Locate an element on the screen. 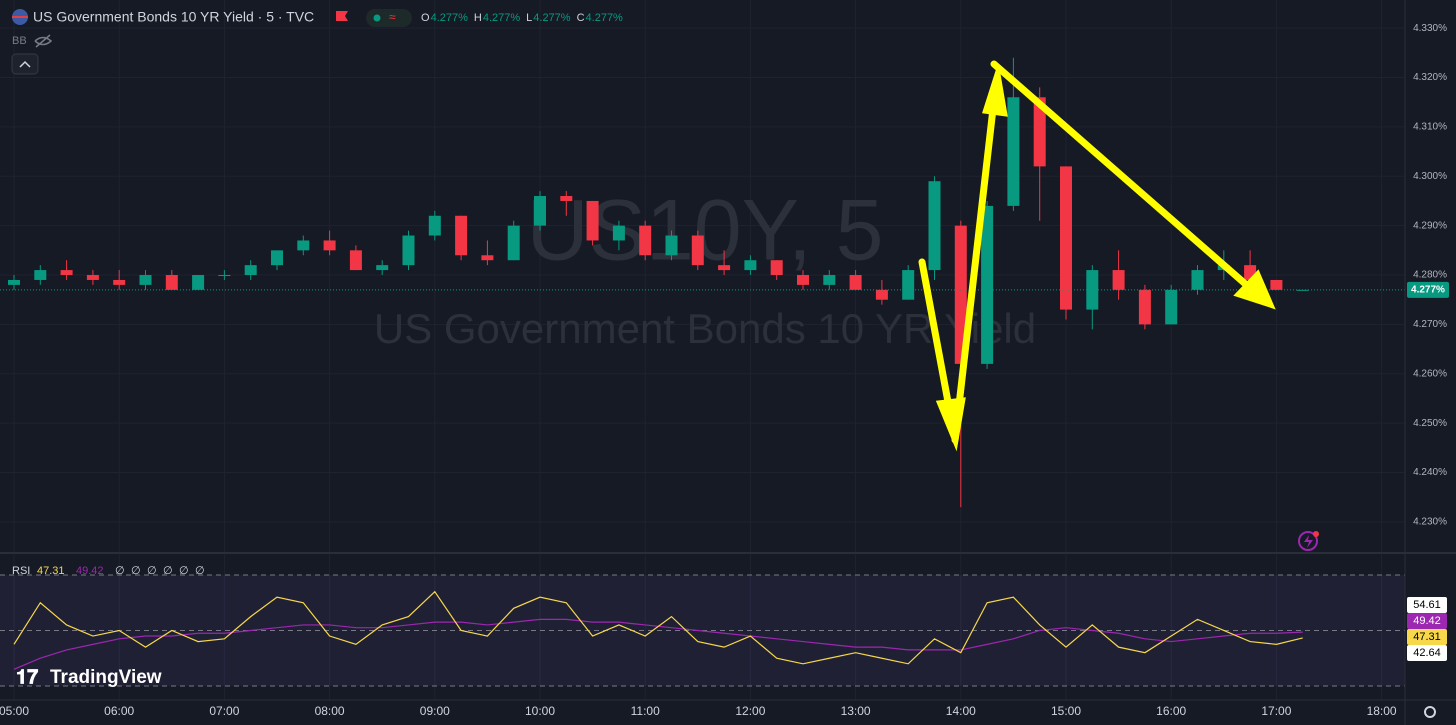 The width and height of the screenshot is (1456, 725). rsi-axis-tag-label: 54.61 is located at coordinates (1427, 605).